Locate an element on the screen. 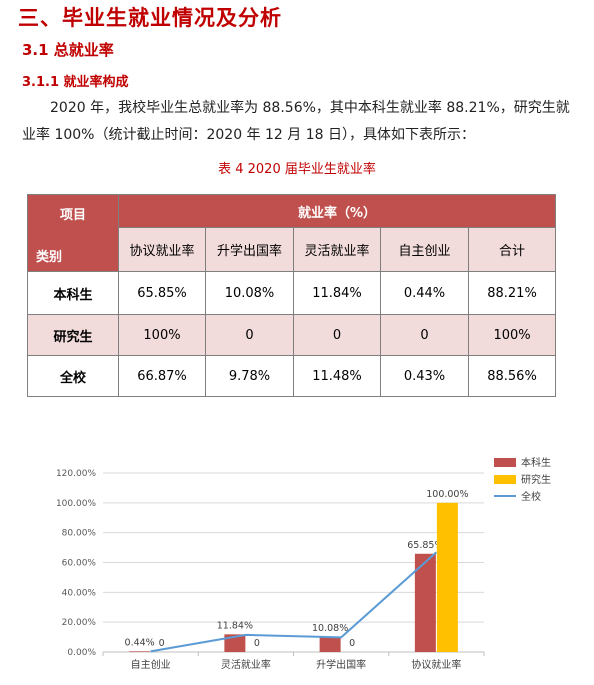 Image resolution: width=594 pixels, height=685 pixels. column-header: 自主创业 is located at coordinates (424, 249).